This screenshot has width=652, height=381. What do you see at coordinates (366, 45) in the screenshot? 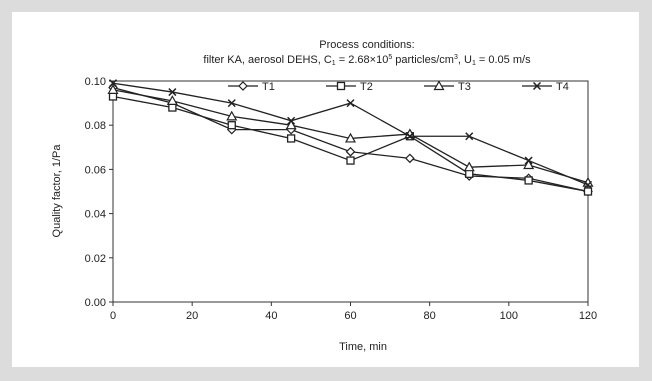
I see `chart-title-line1: Process conditions:` at bounding box center [366, 45].